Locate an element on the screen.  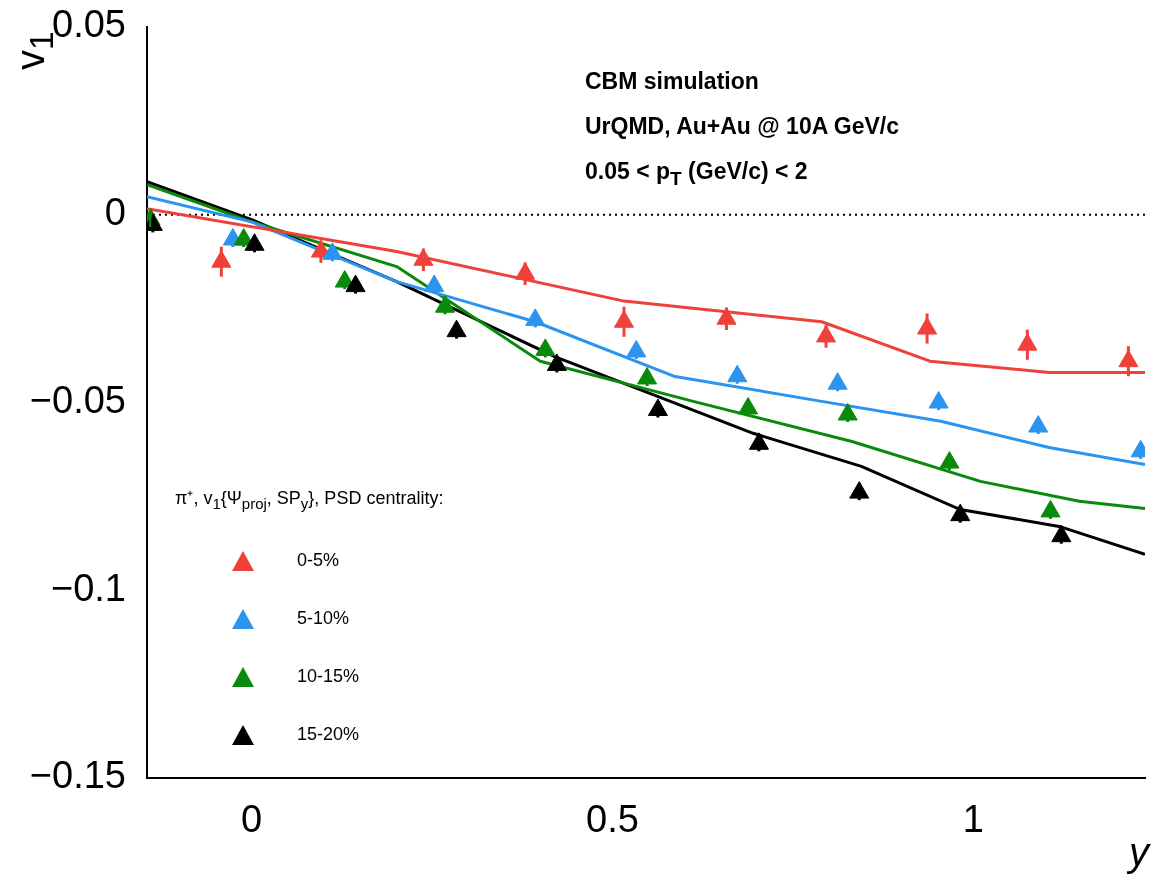
annotation: UrQMD, Au+Au @ 10A GeV/c is located at coordinates (742, 126).